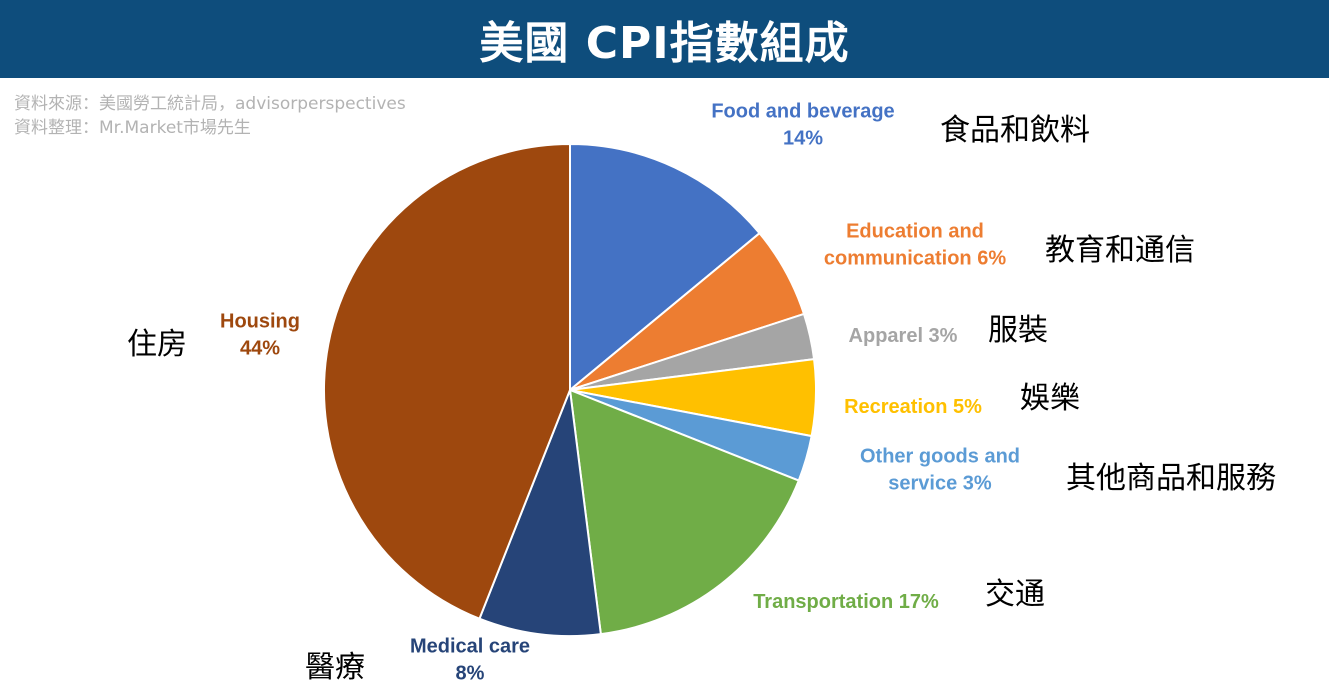  What do you see at coordinates (664, 43) in the screenshot?
I see `page-title: 美國 CPI指數組成` at bounding box center [664, 43].